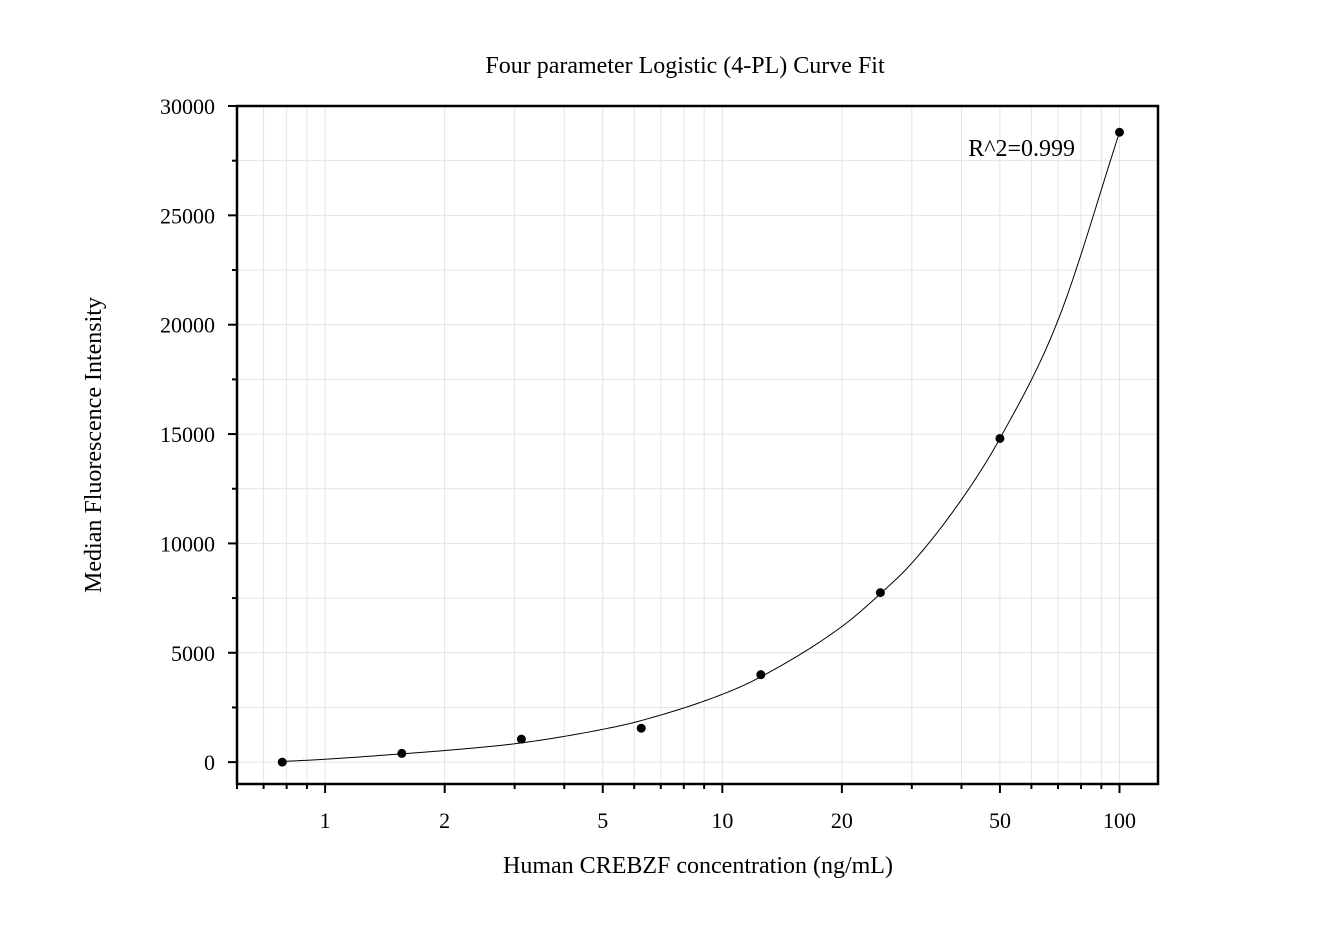 Image resolution: width=1341 pixels, height=933 pixels. What do you see at coordinates (325, 820) in the screenshot?
I see `x-tick-label: 1` at bounding box center [325, 820].